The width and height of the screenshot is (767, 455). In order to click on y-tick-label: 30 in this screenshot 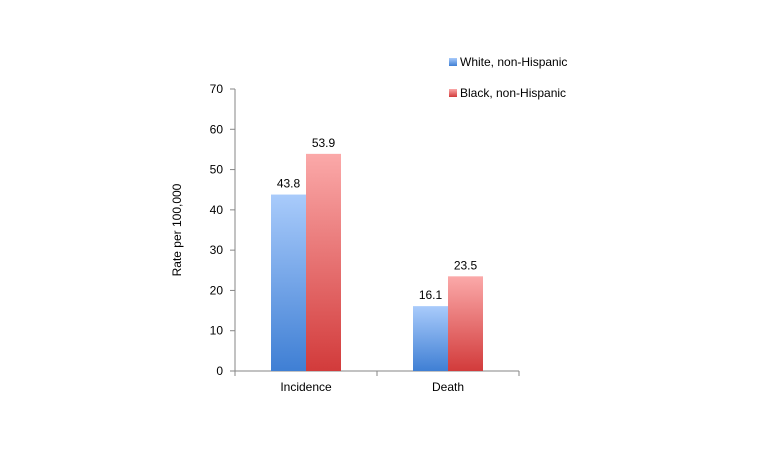, I will do `click(217, 250)`.